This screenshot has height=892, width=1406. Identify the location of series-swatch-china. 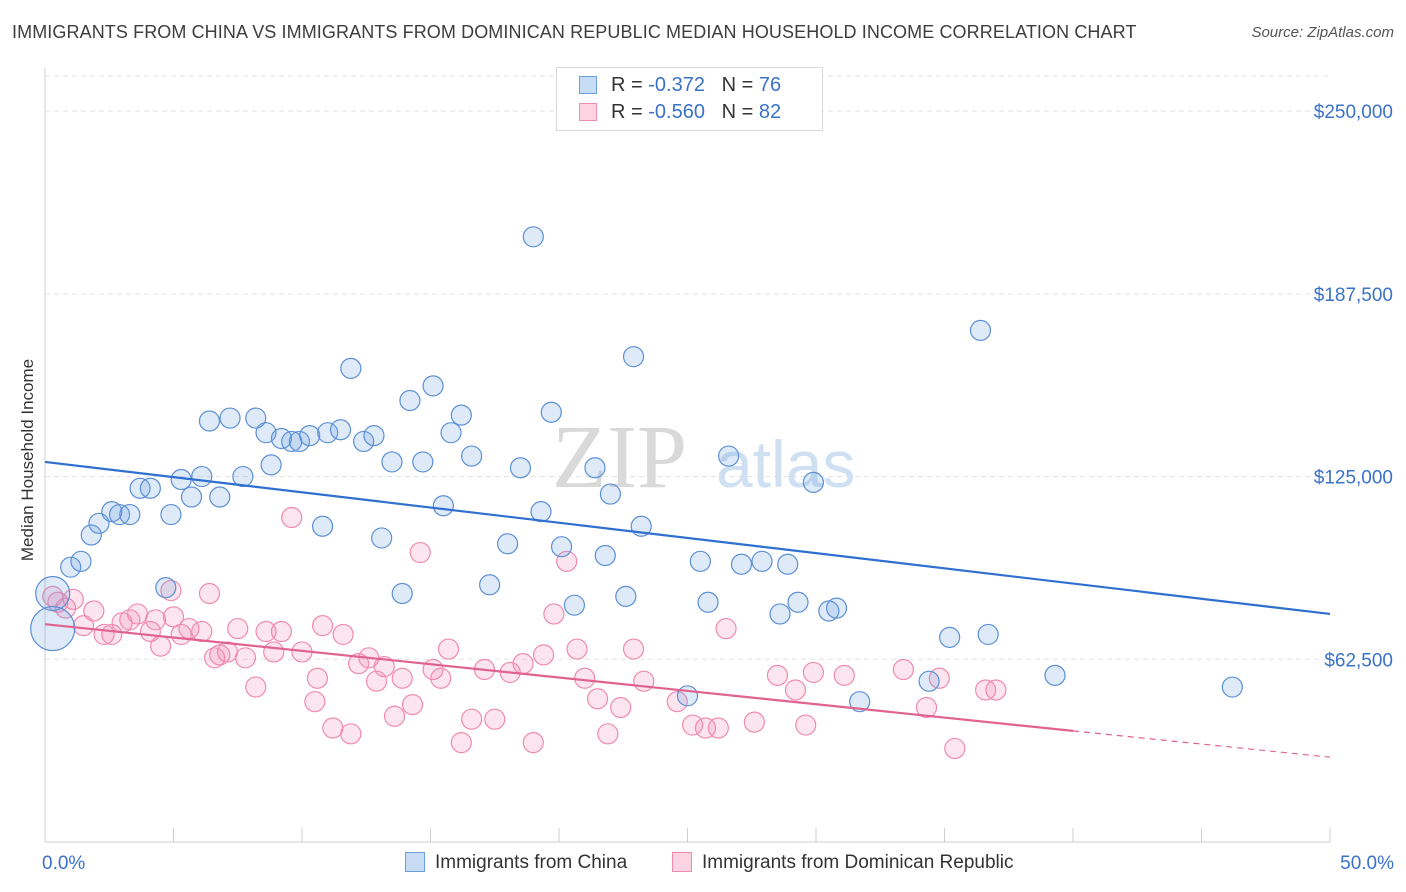
(415, 862).